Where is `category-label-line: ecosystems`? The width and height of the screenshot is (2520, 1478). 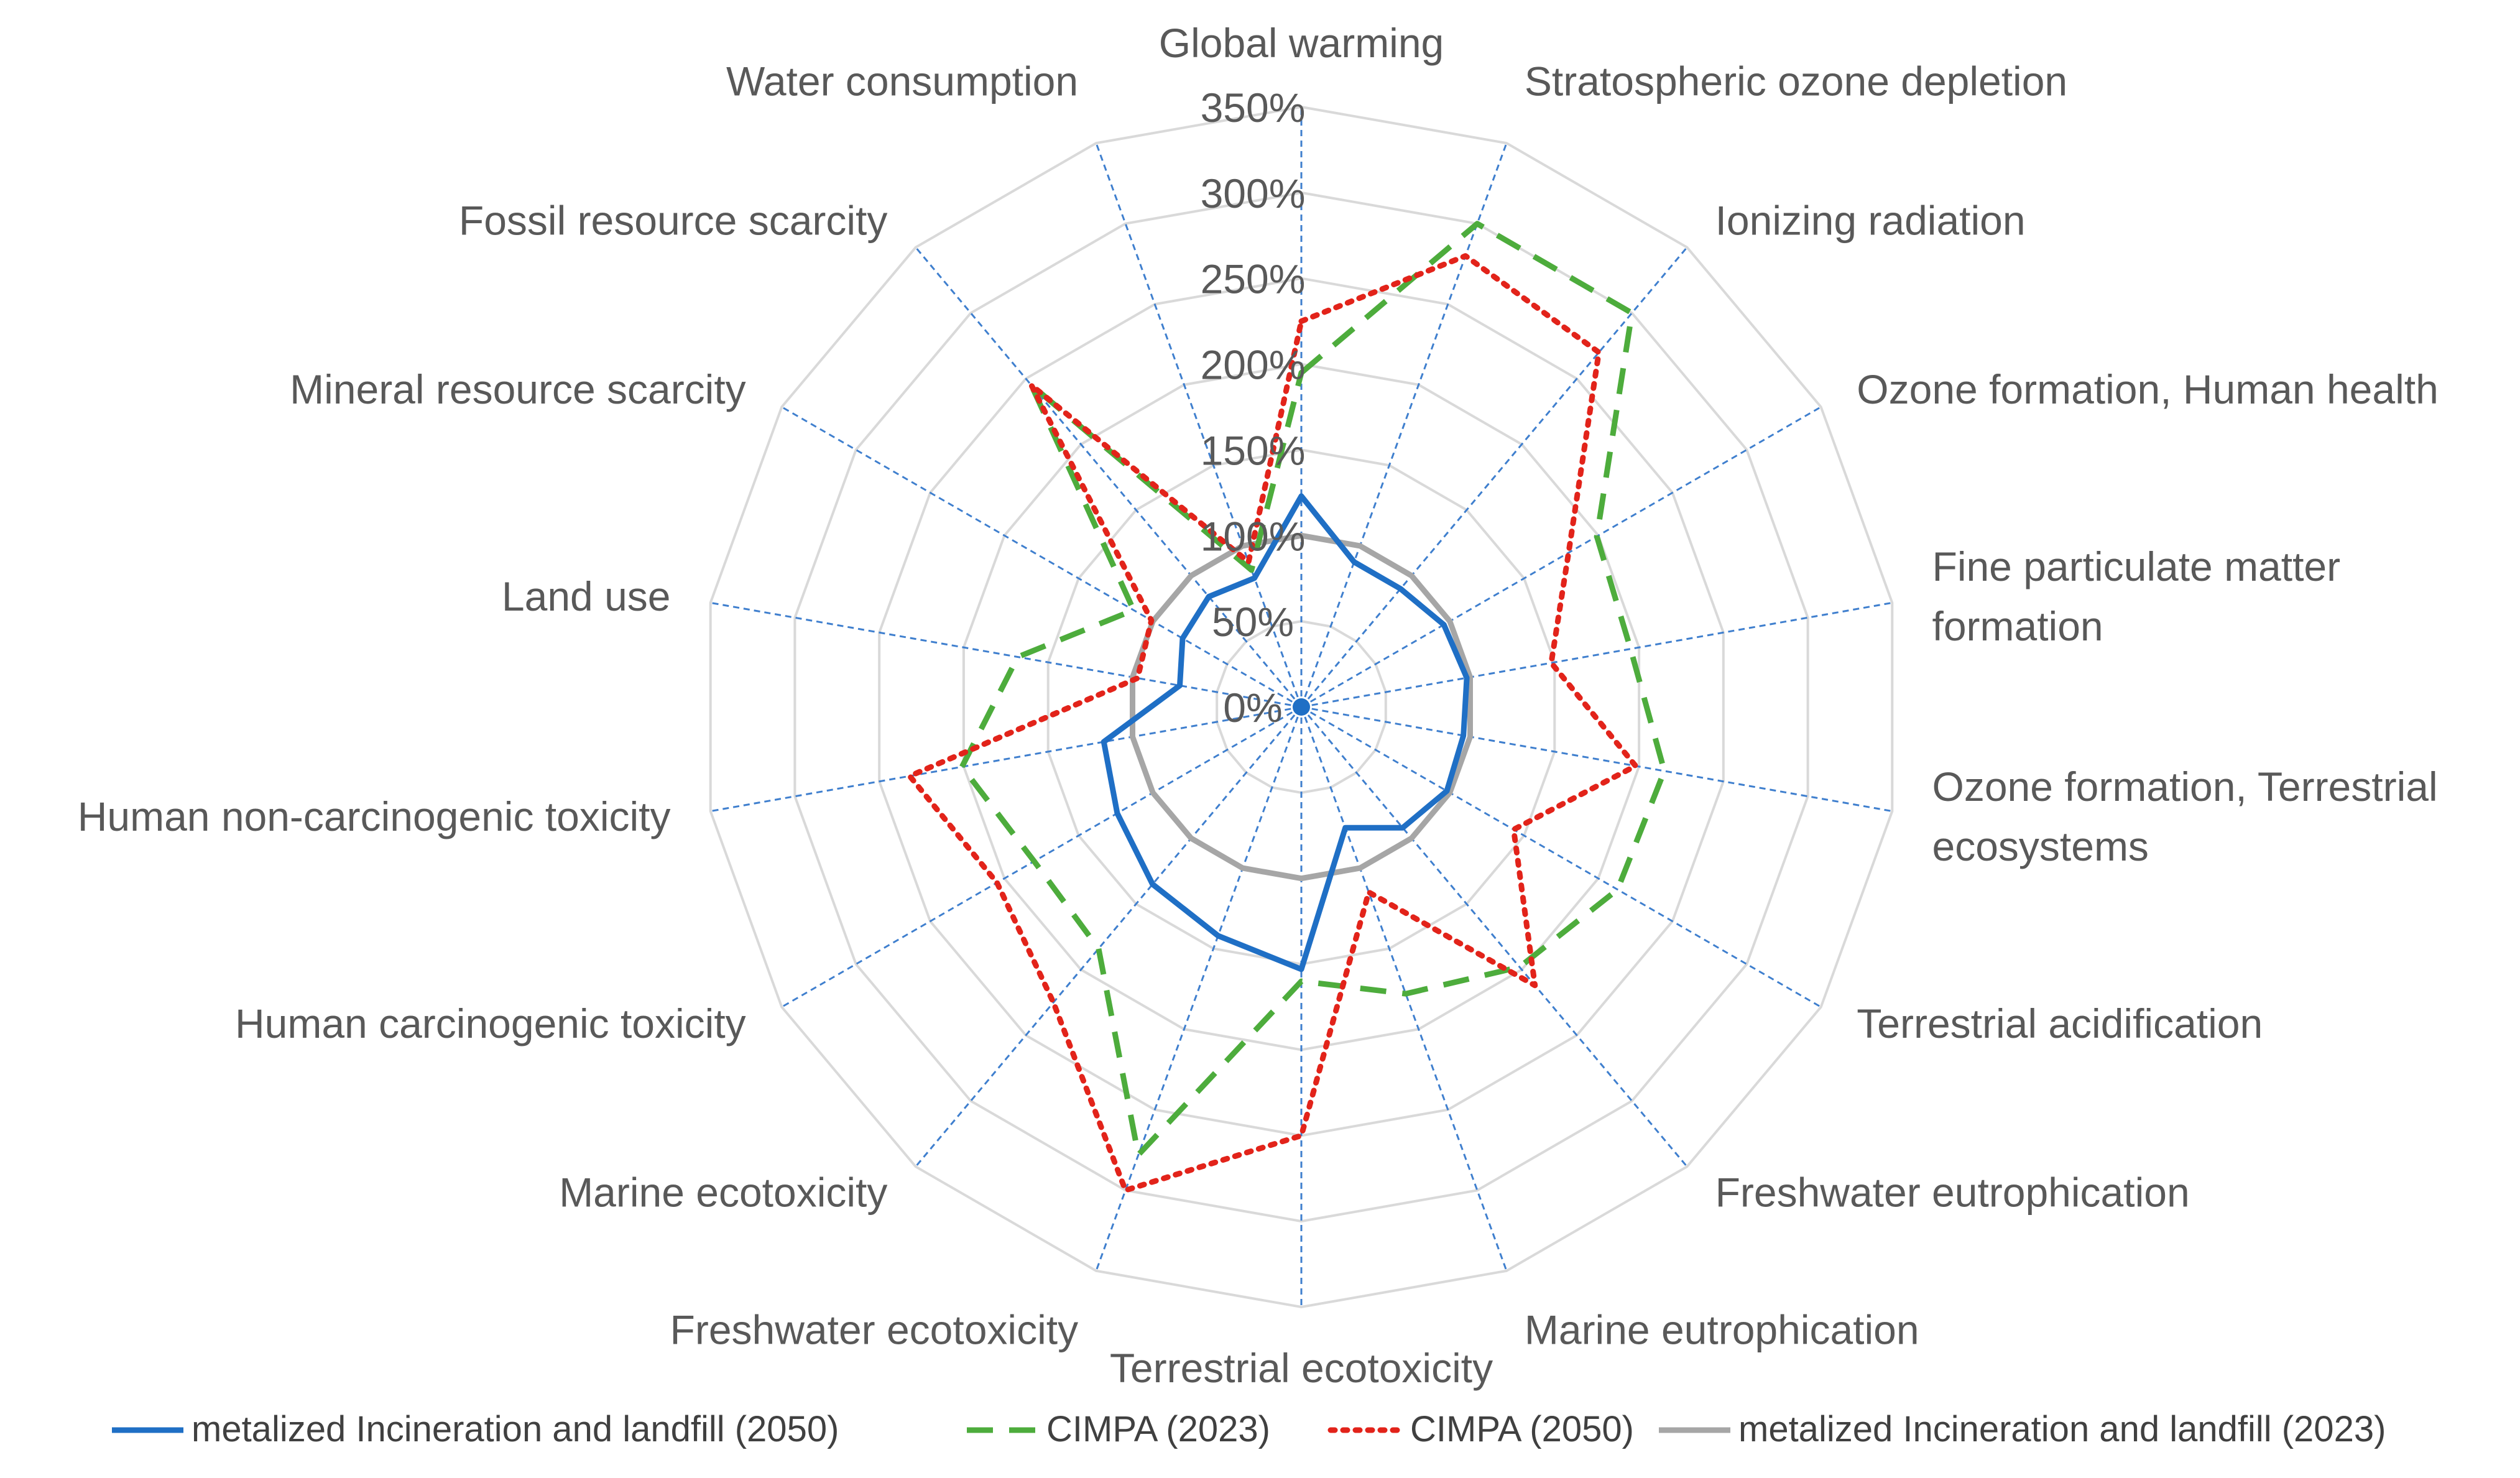 category-label-line: ecosystems is located at coordinates (2040, 846).